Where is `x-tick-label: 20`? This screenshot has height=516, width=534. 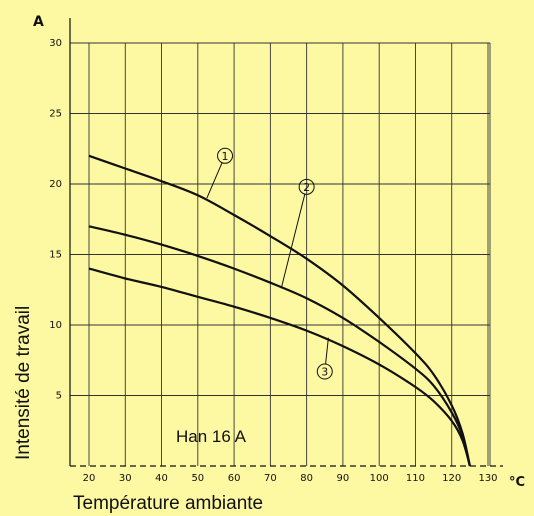 x-tick-label: 20 is located at coordinates (89, 478).